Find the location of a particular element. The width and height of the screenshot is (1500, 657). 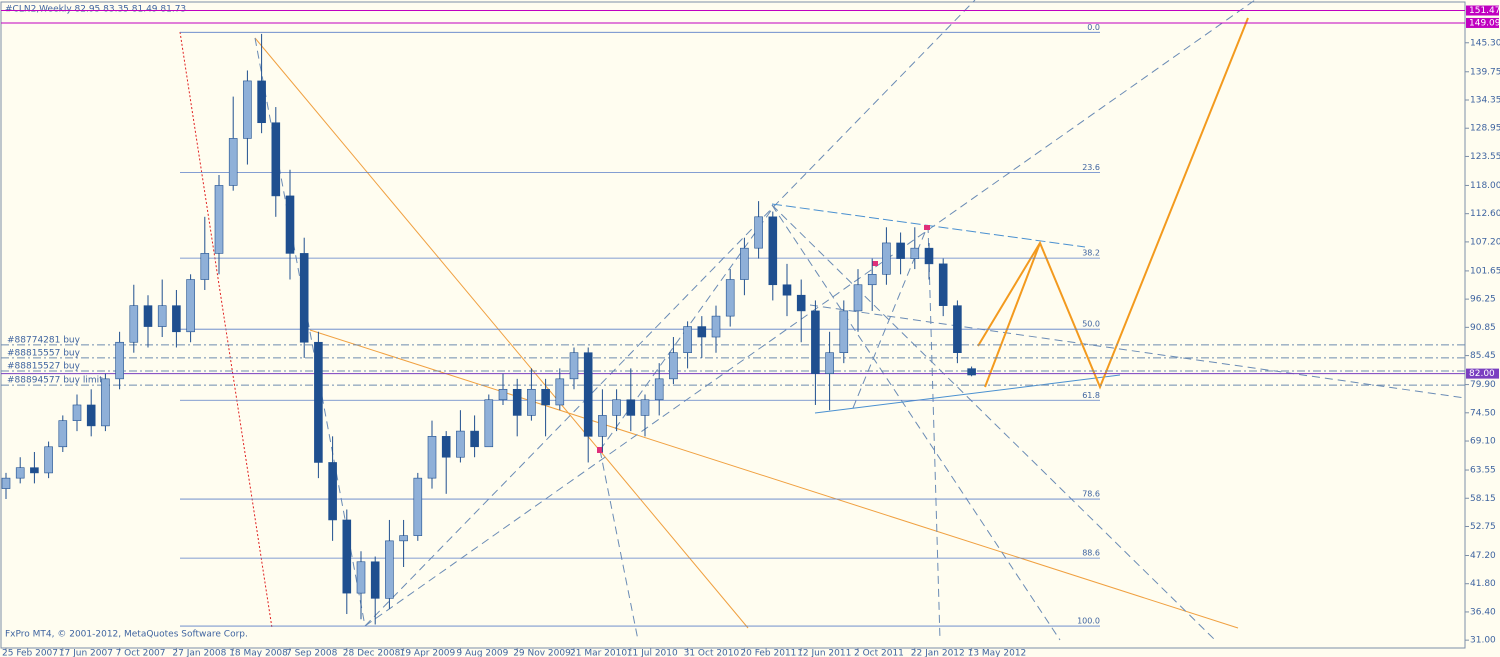

x-tick-label: 11 Jul 2010 is located at coordinates (652, 653).